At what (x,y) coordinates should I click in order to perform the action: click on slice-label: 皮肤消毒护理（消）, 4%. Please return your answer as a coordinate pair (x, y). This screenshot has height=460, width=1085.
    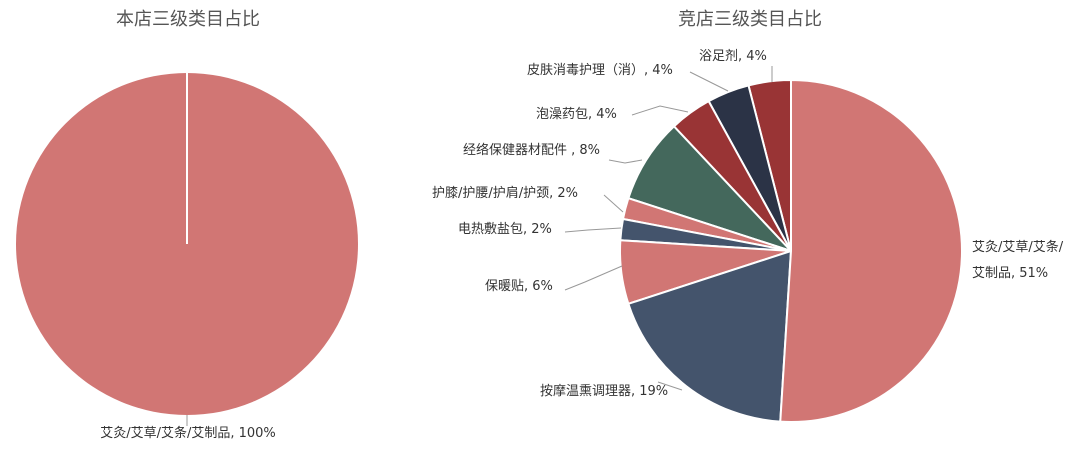
    Looking at the image, I should click on (600, 70).